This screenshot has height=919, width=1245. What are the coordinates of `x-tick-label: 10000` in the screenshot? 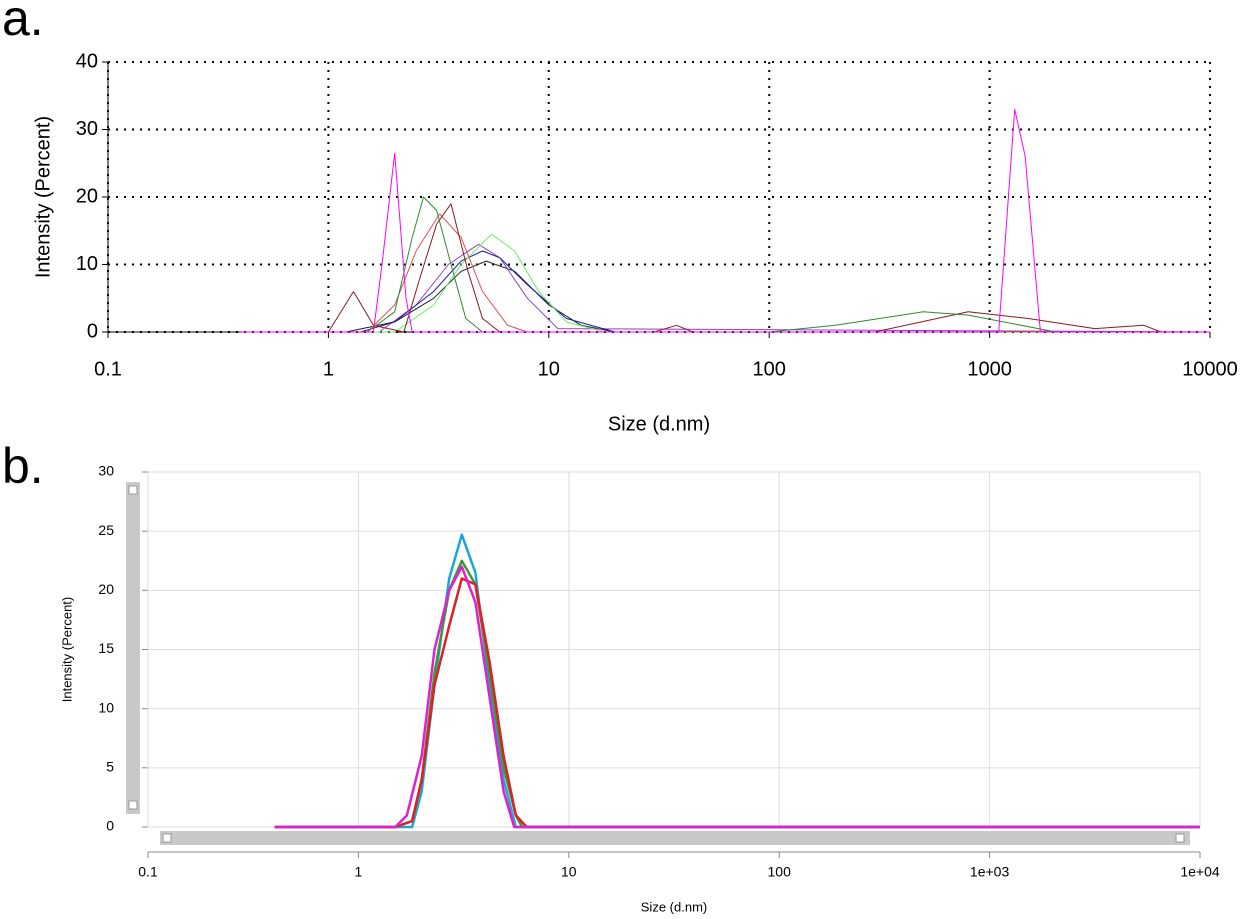 It's located at (1210, 369).